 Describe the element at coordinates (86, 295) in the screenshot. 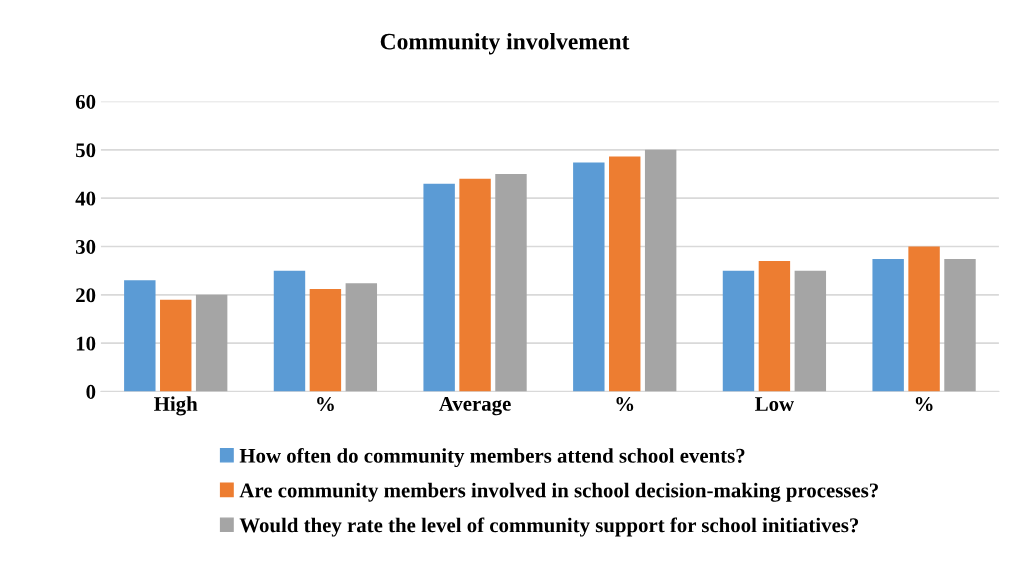

I see `y-tick-label: 20` at that location.